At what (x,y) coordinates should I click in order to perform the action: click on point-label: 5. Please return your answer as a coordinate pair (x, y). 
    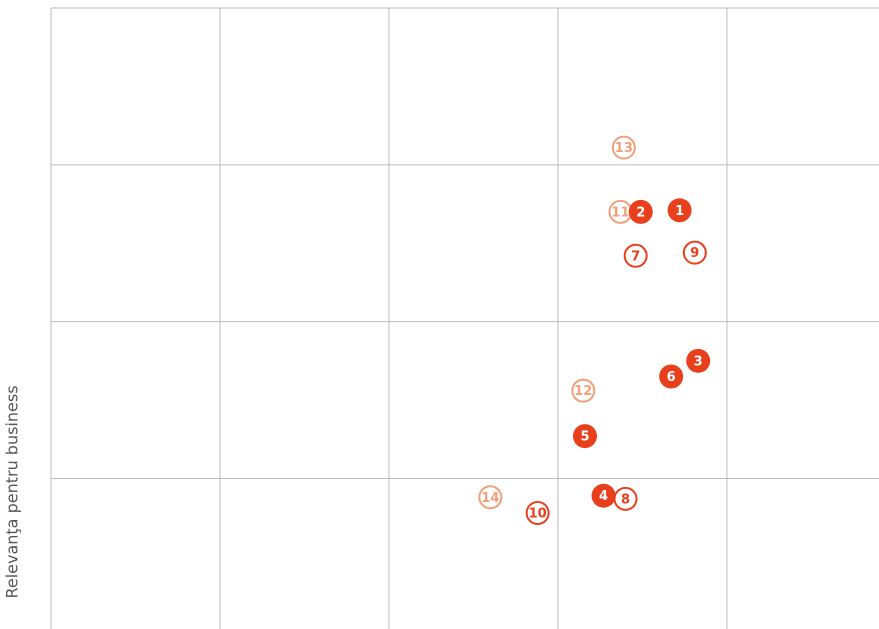
    Looking at the image, I should click on (584, 437).